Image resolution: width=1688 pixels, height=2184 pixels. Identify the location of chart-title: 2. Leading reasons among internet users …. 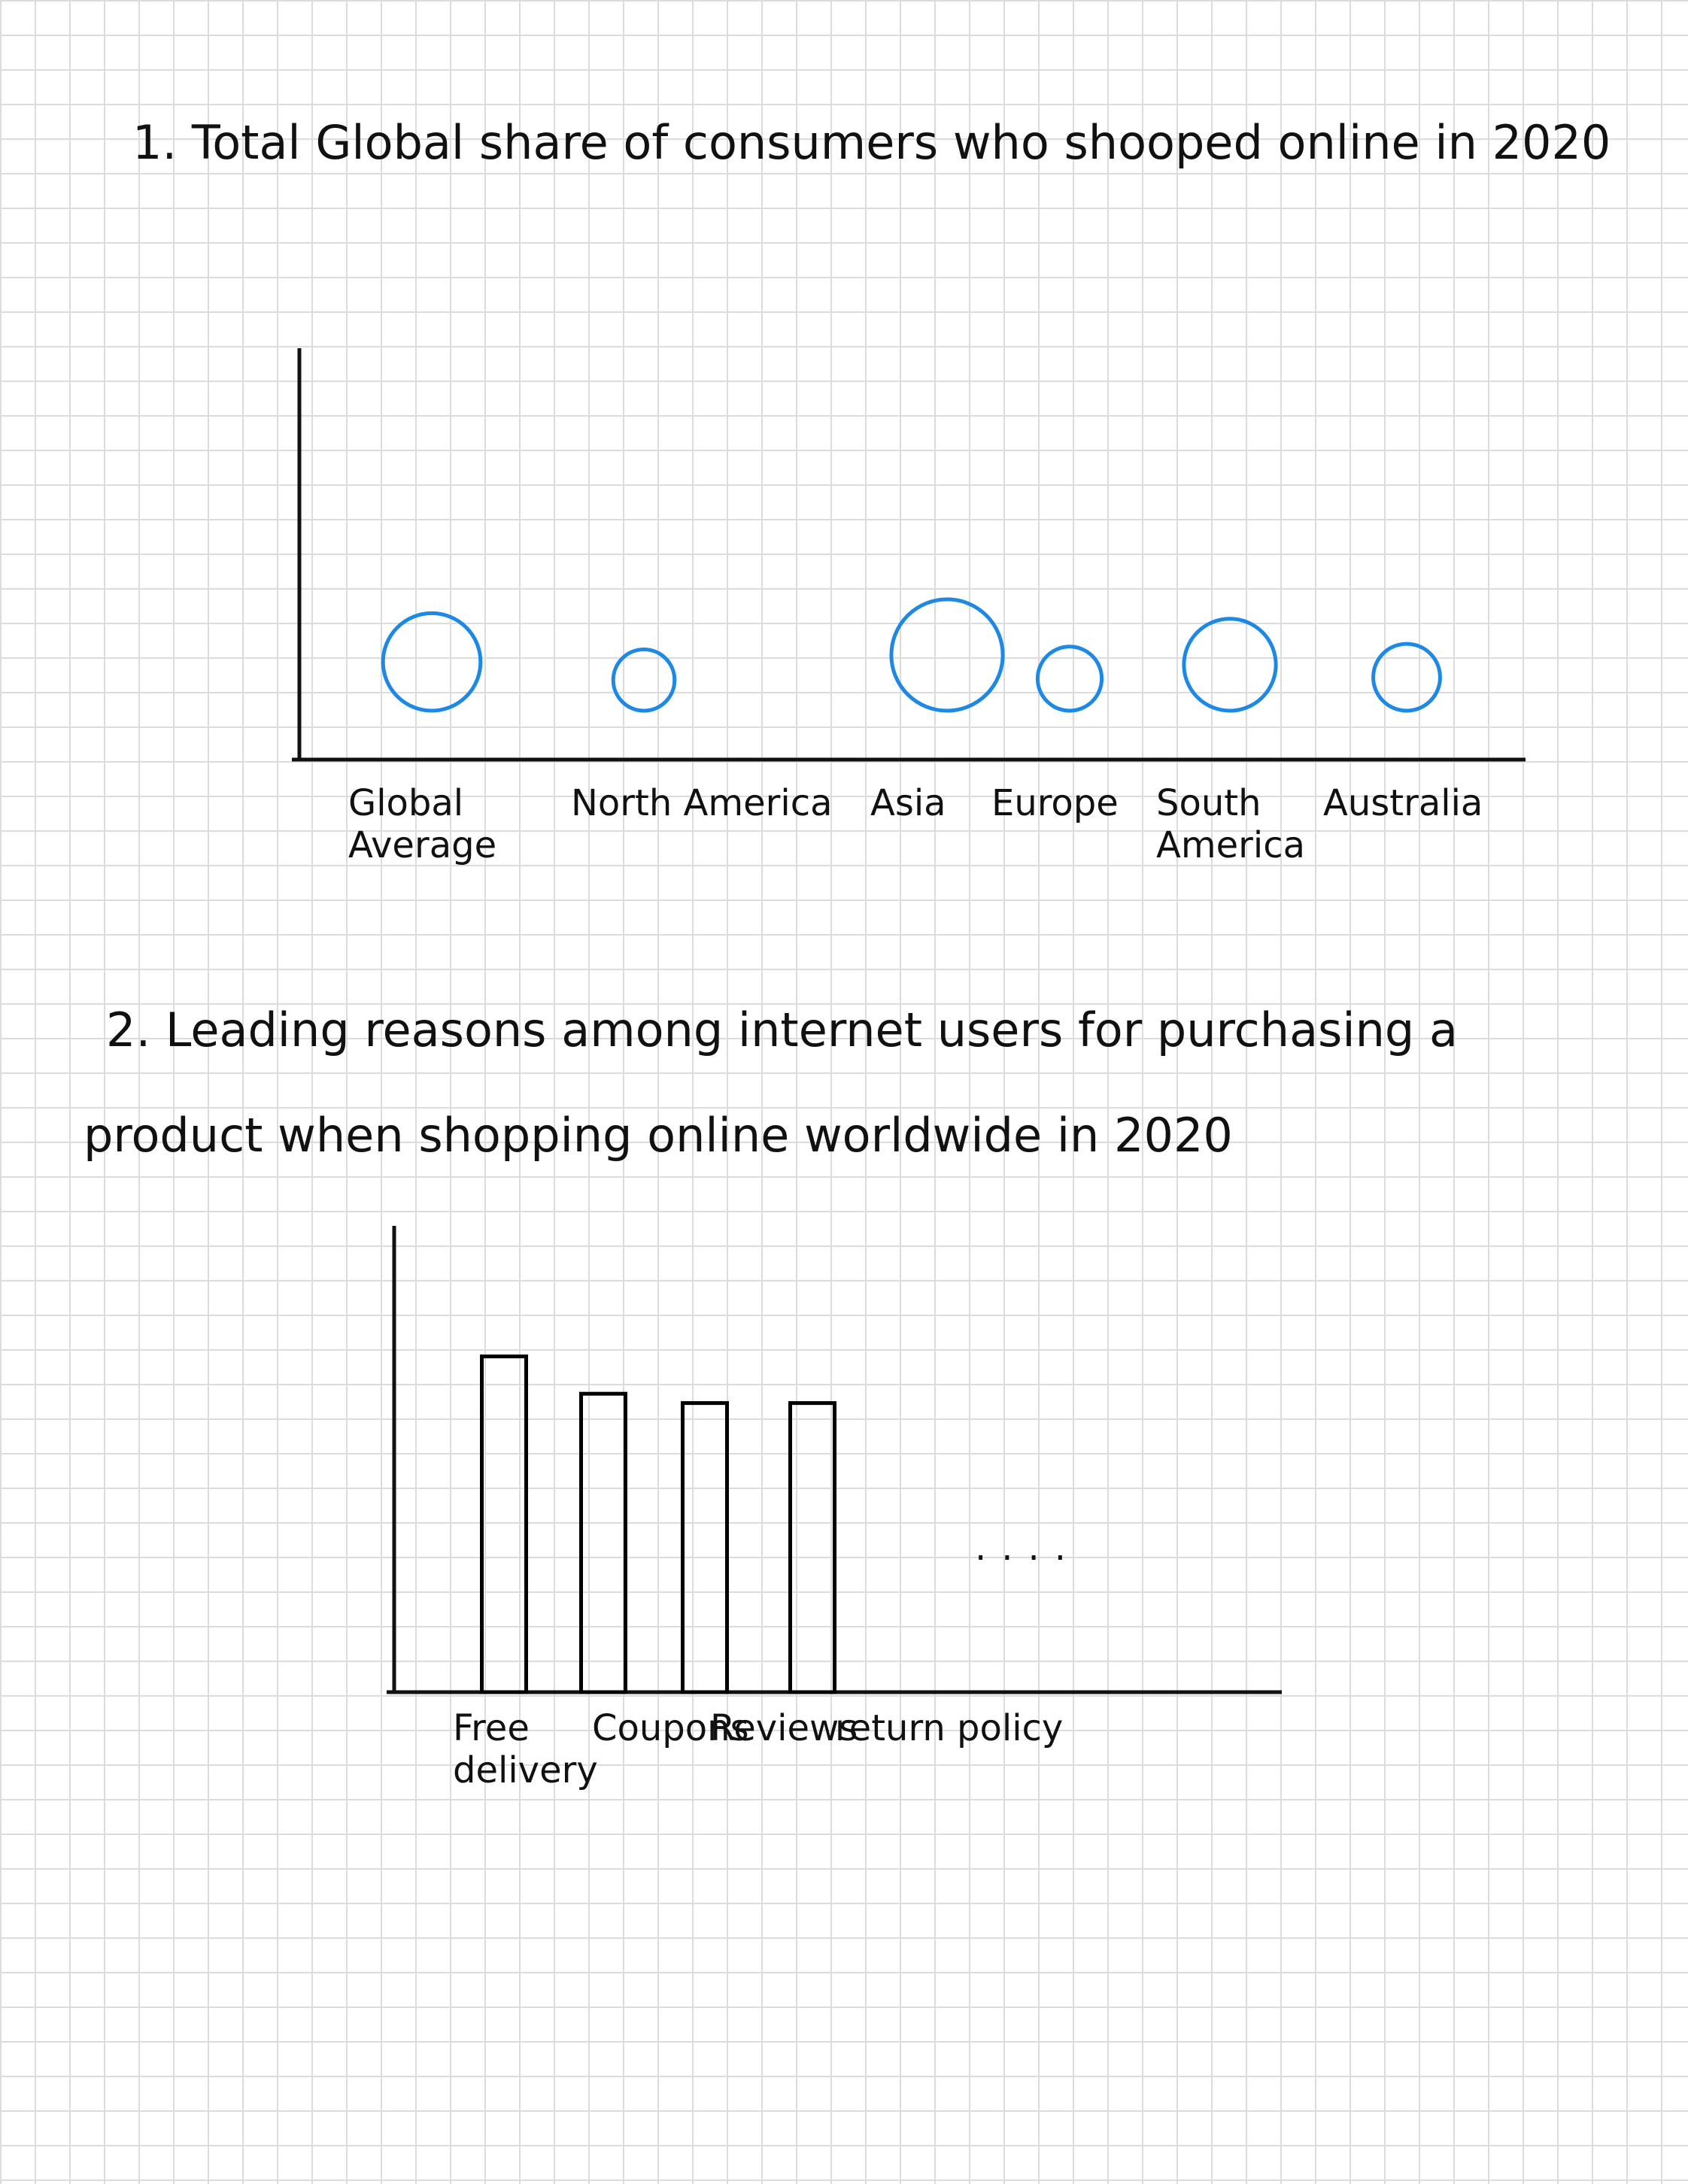
(770, 1083).